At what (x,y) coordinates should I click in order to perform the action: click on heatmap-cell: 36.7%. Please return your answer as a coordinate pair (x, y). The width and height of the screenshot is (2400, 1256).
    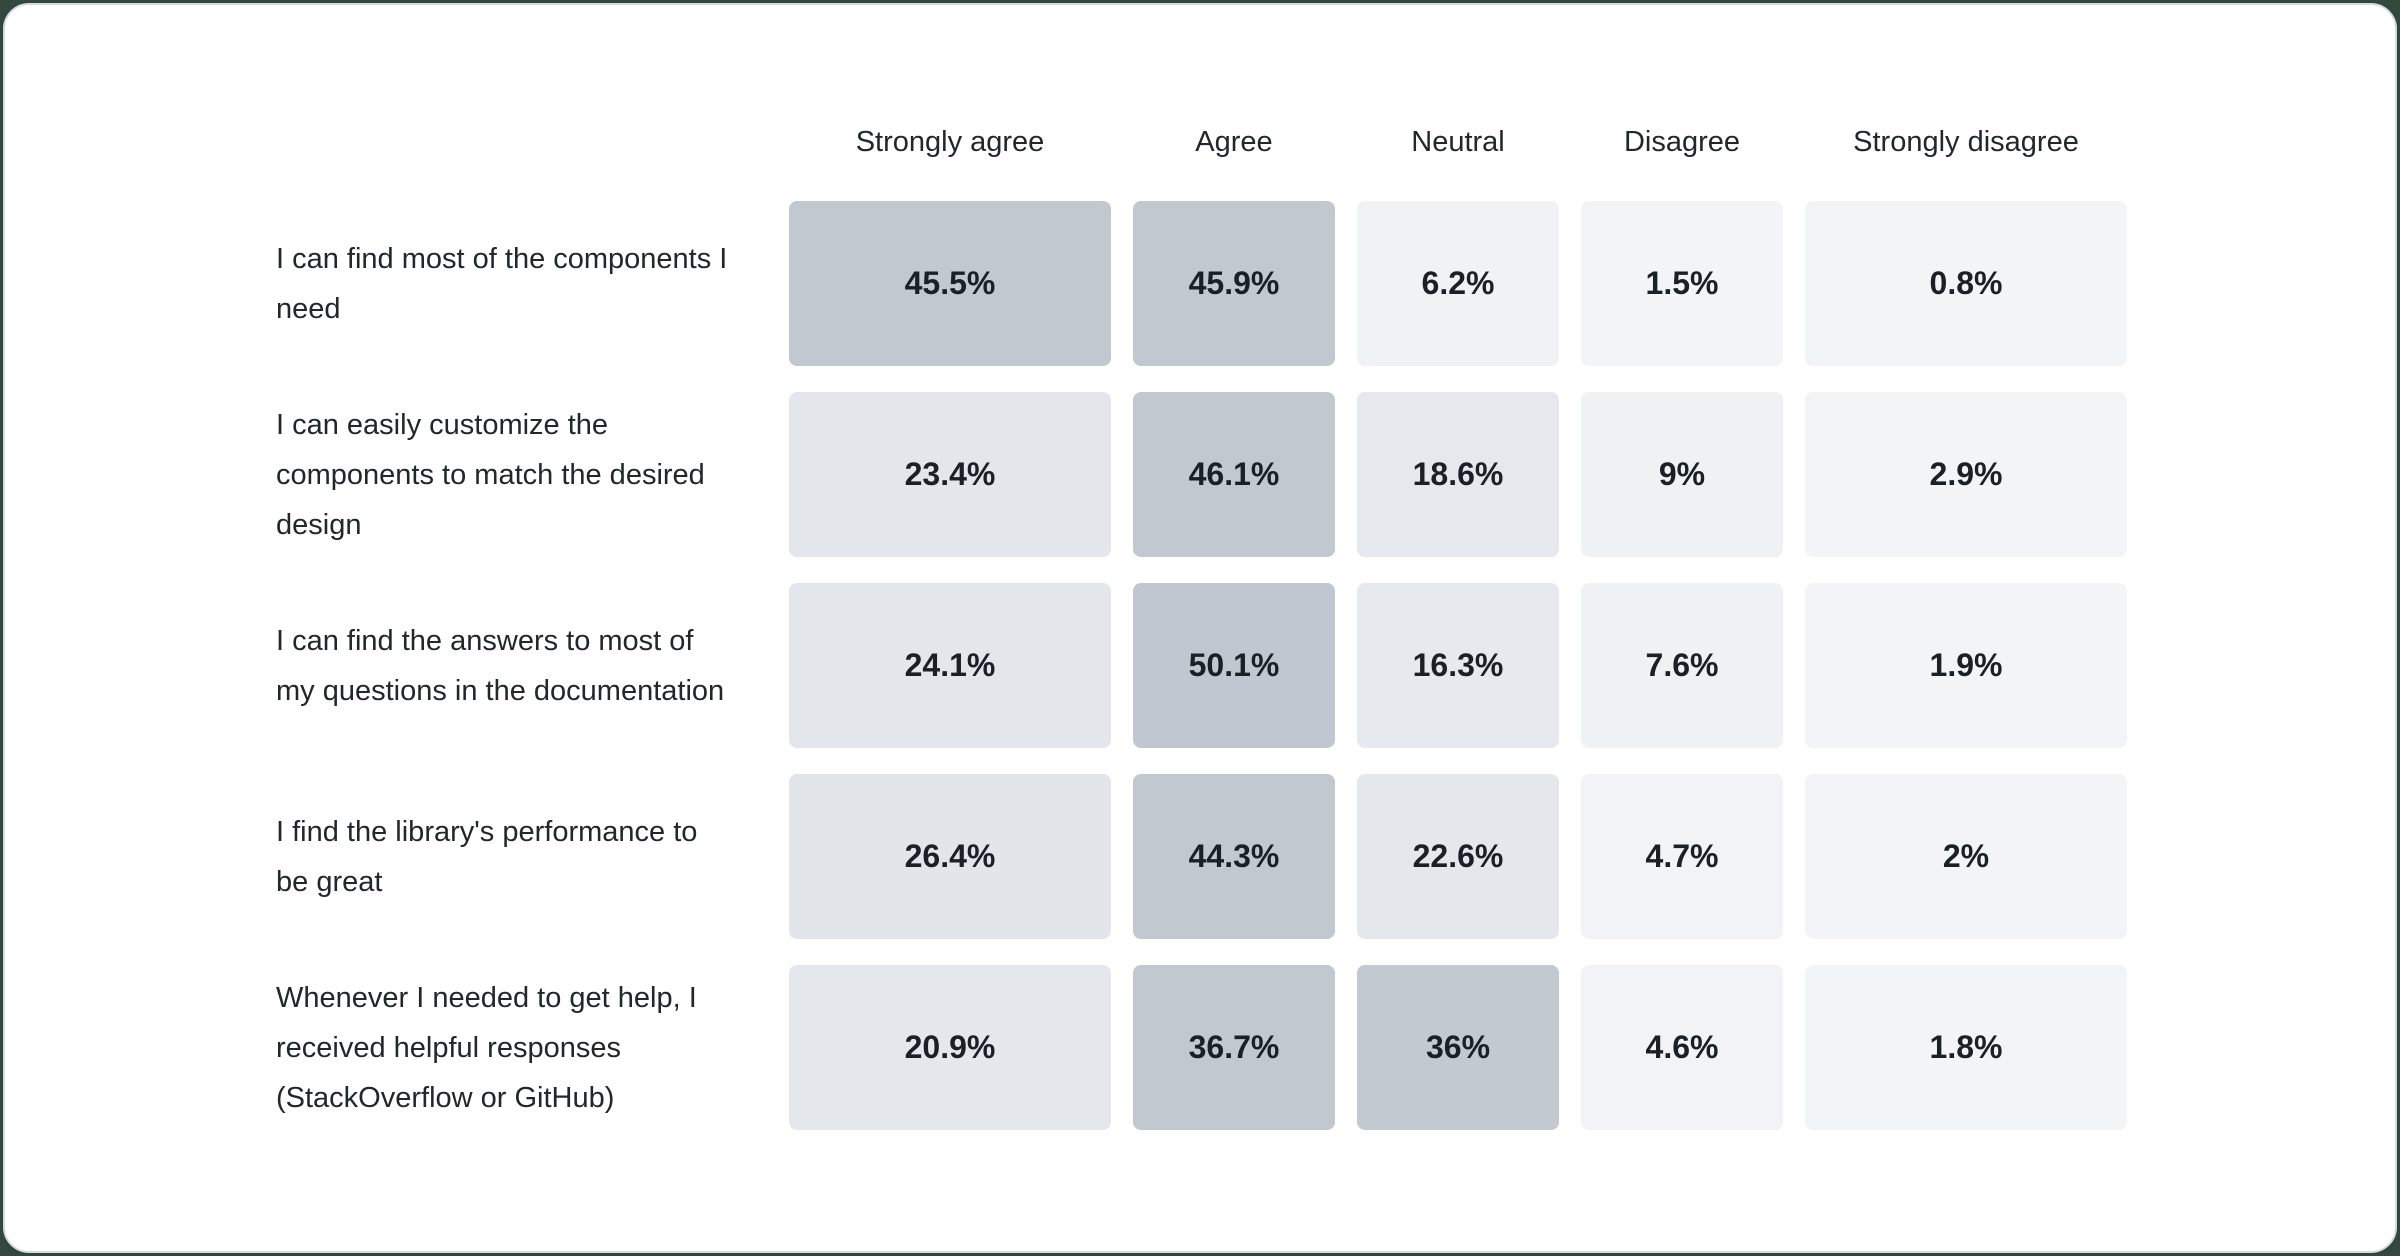
    Looking at the image, I should click on (1234, 1047).